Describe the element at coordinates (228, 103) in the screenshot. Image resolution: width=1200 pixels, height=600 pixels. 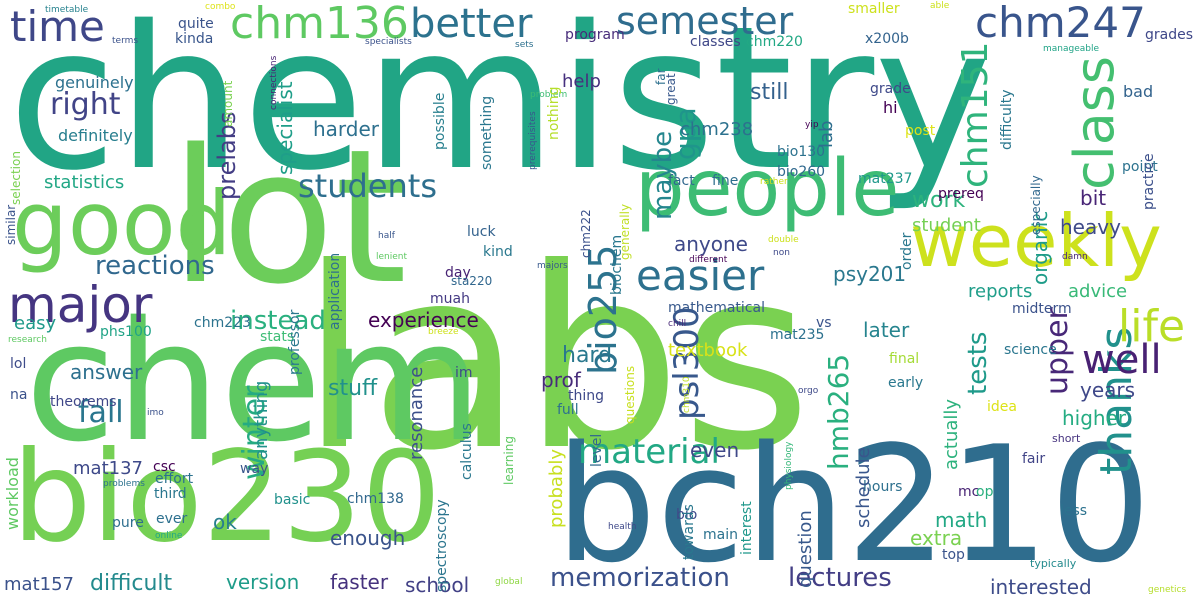
I see `cloud-word-amount: amount` at that location.